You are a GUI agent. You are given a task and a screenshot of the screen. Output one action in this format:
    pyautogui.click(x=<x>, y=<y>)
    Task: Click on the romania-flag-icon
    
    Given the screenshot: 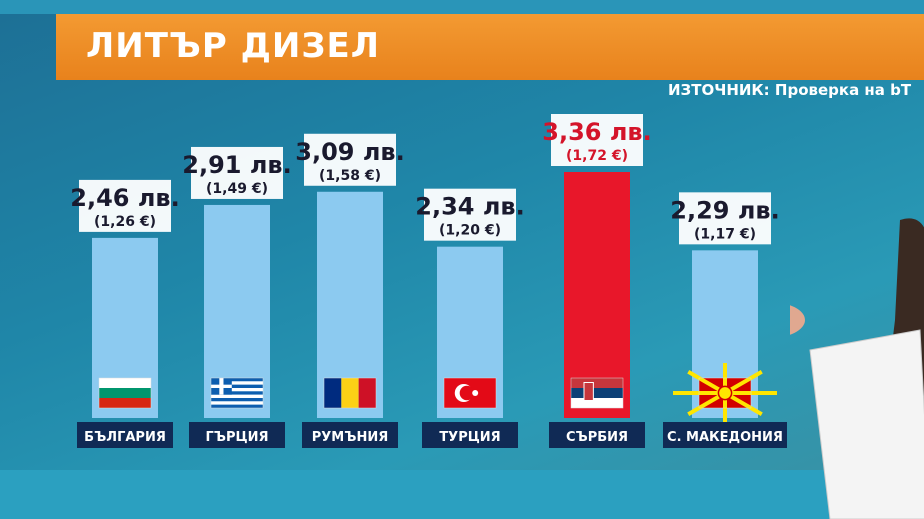 What is the action you would take?
    pyautogui.click(x=350, y=393)
    